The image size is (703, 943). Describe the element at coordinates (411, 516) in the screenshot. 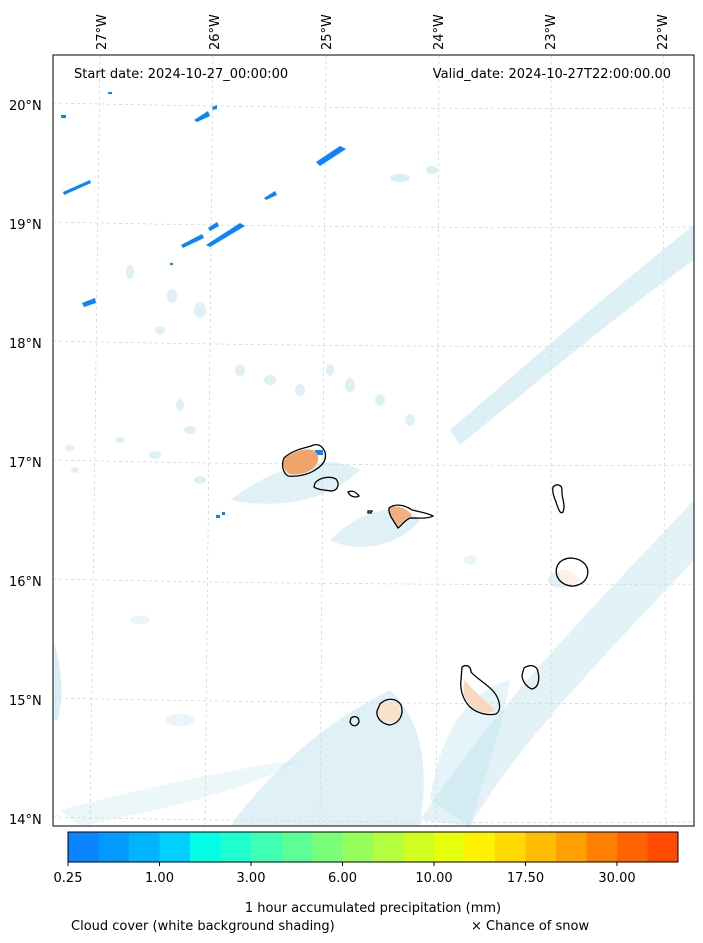

I see `sao-nicolau-island` at that location.